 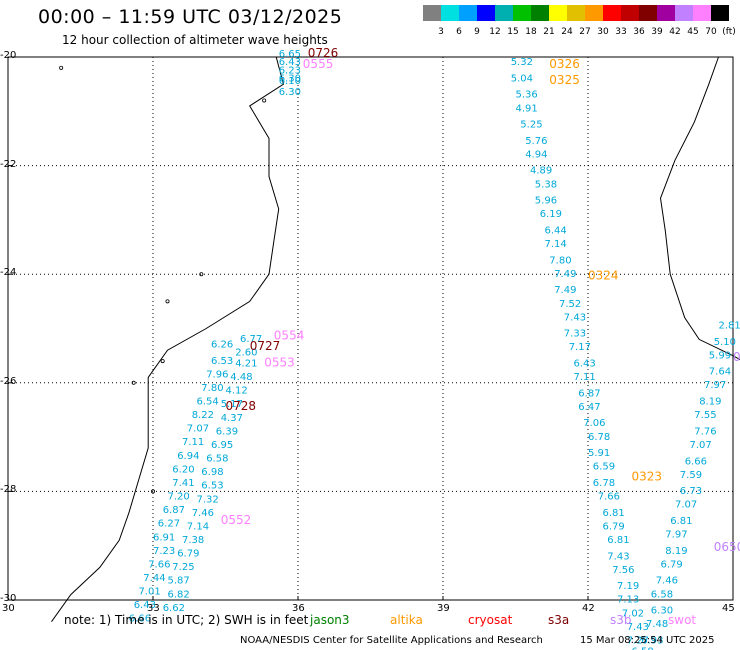 I want to click on legend-label: 45, so click(x=693, y=32).